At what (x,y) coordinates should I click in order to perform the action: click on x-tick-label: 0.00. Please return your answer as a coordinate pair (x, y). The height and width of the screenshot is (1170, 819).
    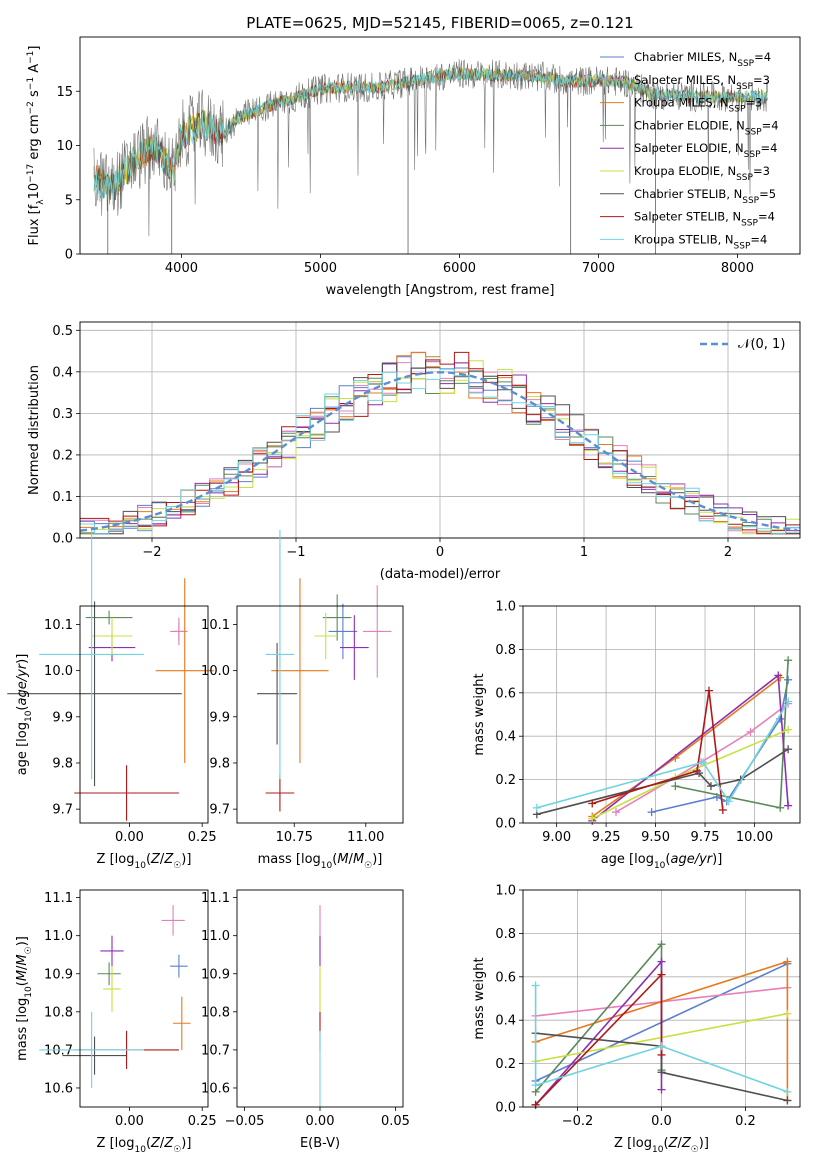
    Looking at the image, I should click on (129, 837).